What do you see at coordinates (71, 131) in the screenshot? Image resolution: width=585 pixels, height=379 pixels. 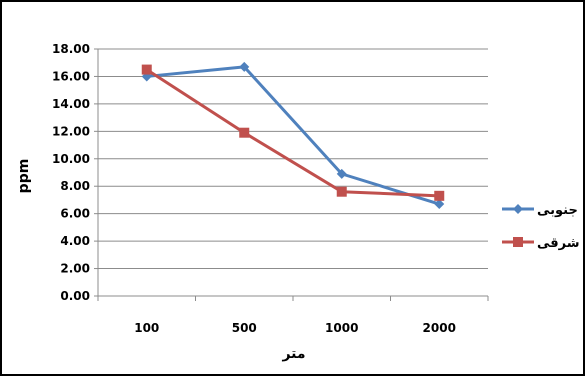 I see `y-tick-label: 12.00` at bounding box center [71, 131].